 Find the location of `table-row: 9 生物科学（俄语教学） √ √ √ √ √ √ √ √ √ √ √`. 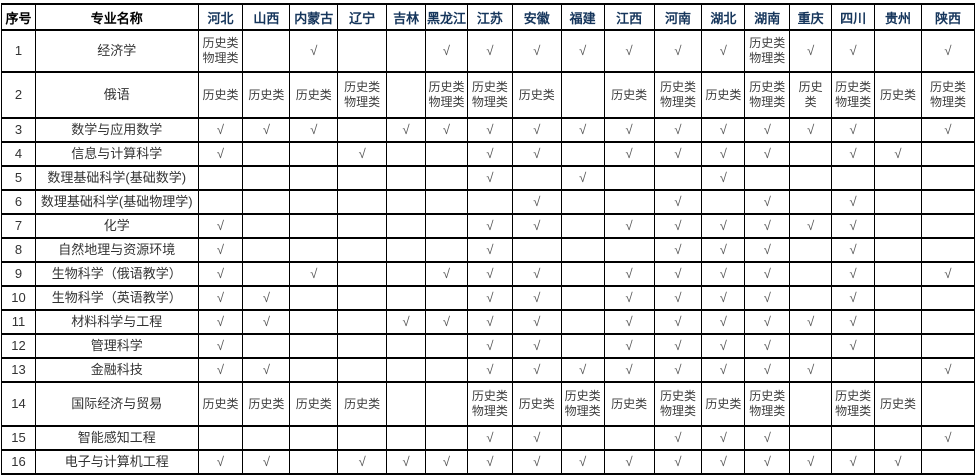

table-row: 9 生物科学（俄语教学） √ √ √ √ √ √ √ √ √ √ √ is located at coordinates (488, 274).